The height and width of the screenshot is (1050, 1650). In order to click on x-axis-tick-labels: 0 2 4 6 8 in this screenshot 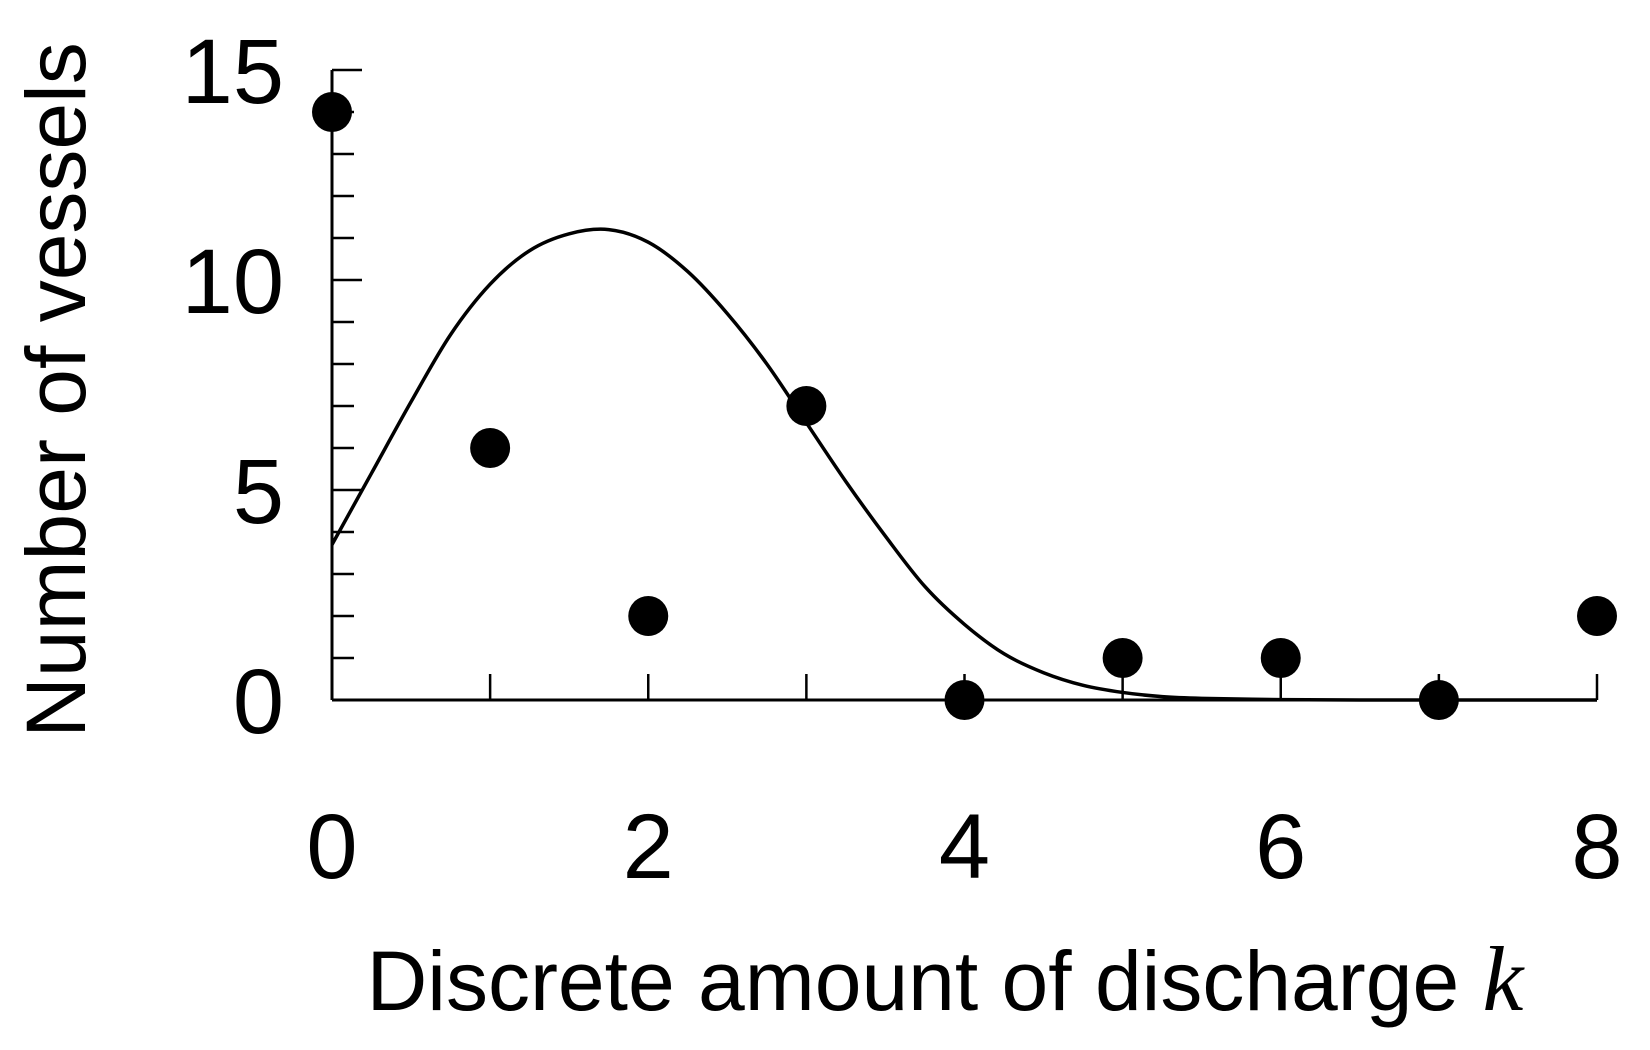, I will do `click(964, 847)`.